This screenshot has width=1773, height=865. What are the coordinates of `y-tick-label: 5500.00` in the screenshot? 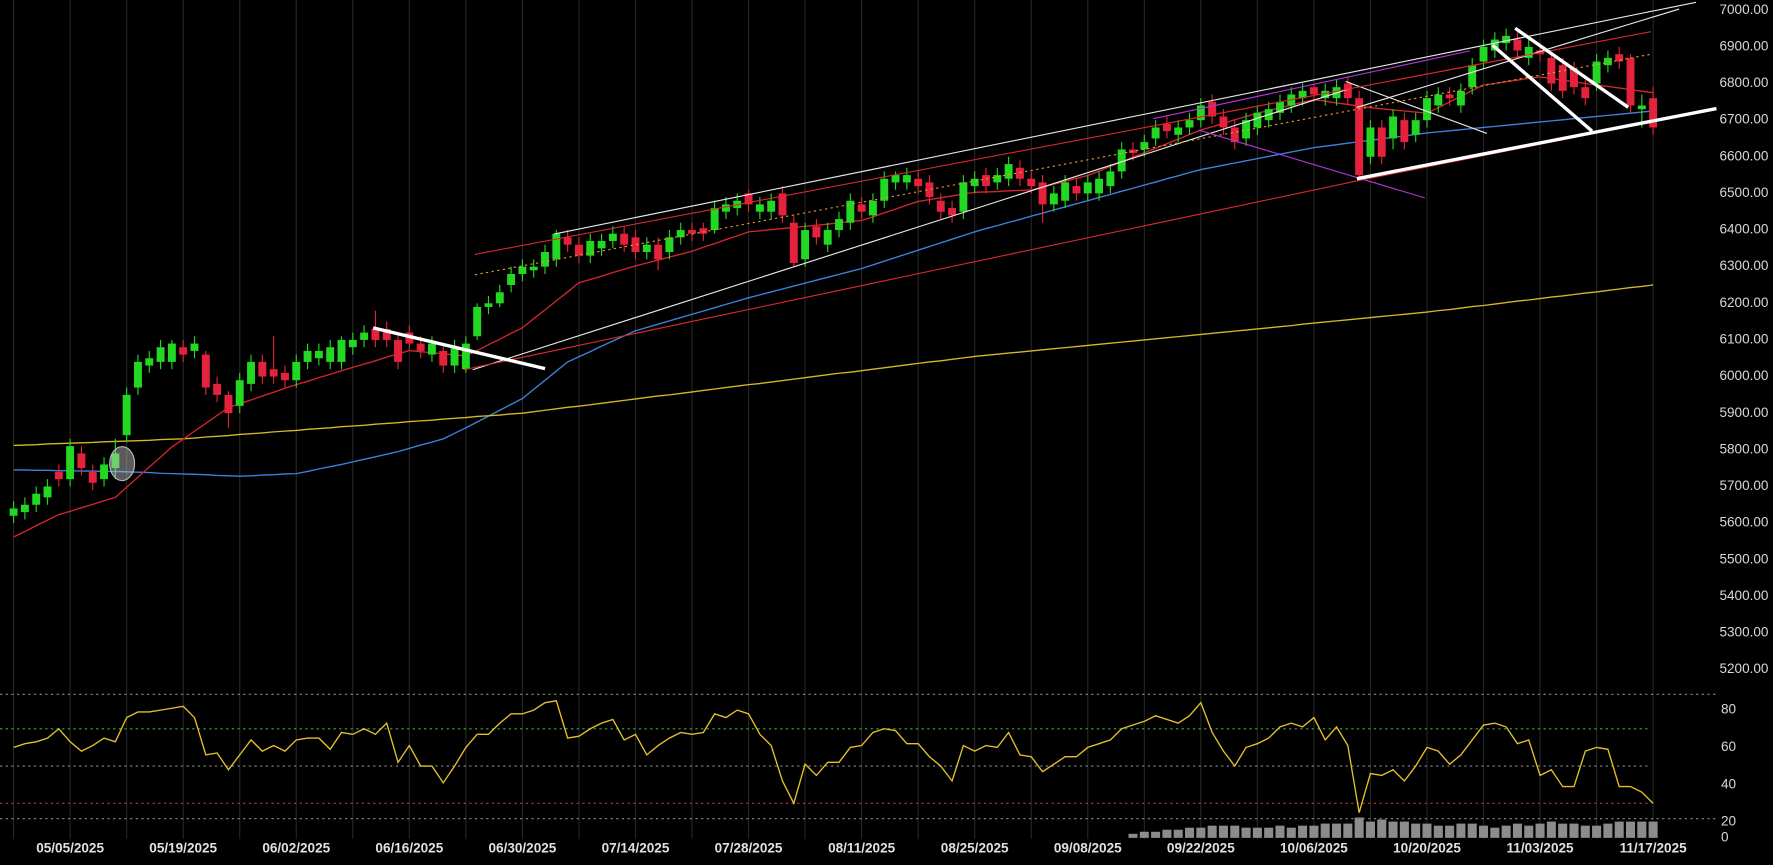 It's located at (1743, 558).